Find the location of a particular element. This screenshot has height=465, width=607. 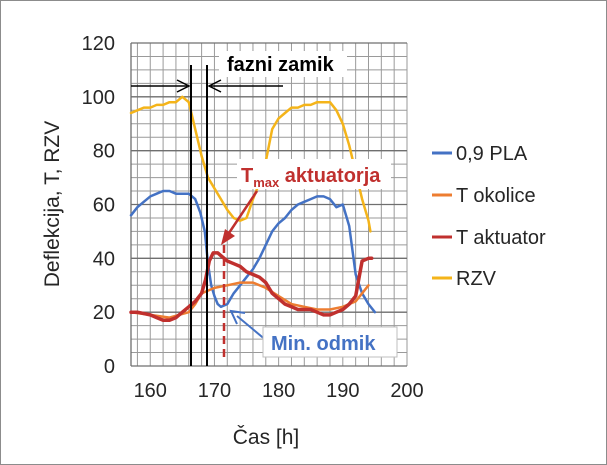

y-axis-title: Deflekcija, T, RZV is located at coordinates (52, 204).